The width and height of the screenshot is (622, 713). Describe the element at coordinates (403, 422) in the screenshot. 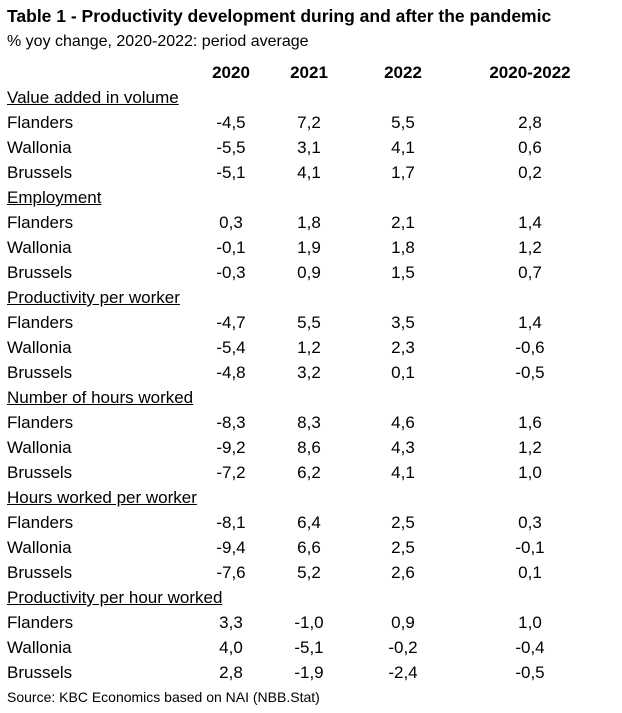

I see `value-cell: 4,6` at that location.